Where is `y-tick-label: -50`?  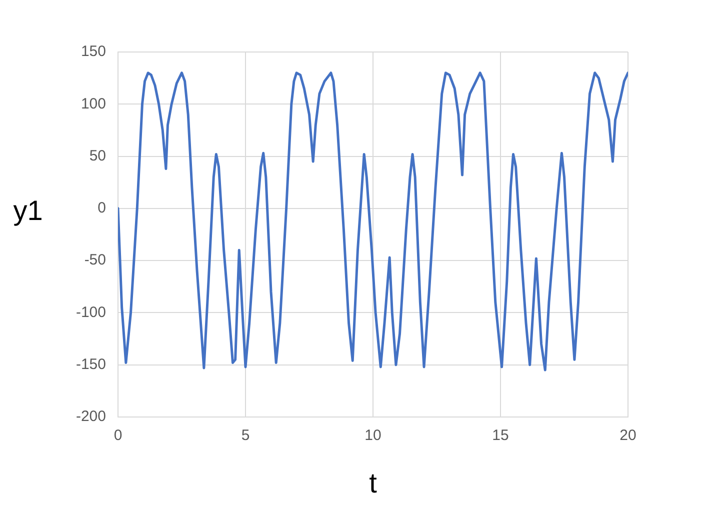 y-tick-label: -50 is located at coordinates (95, 260).